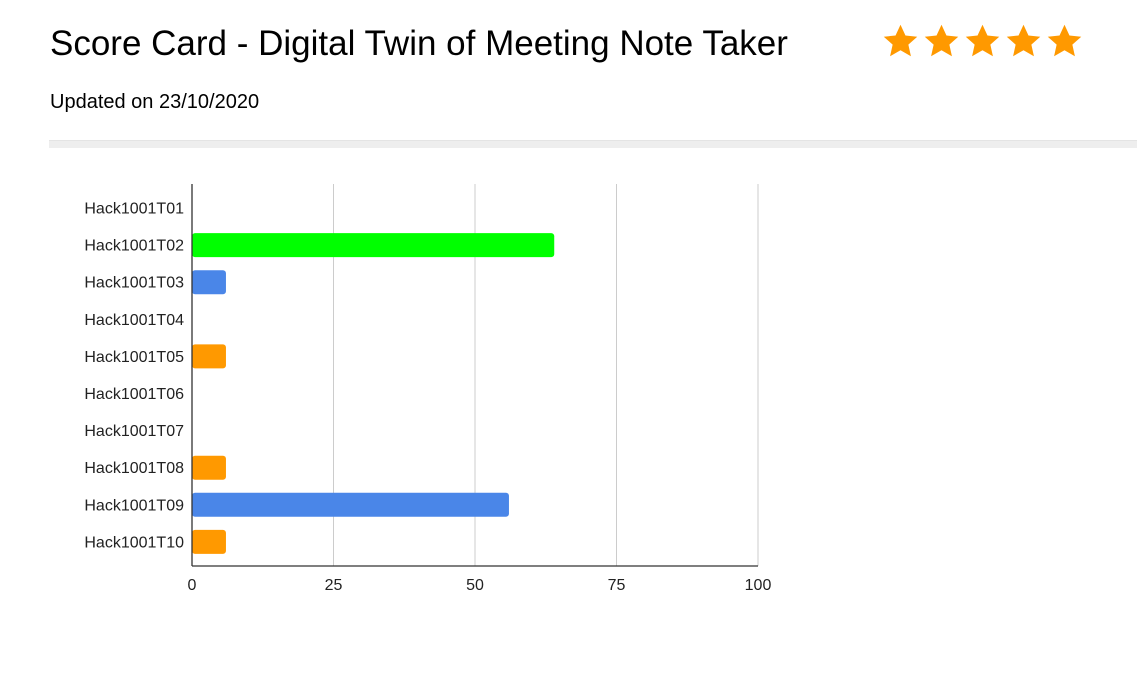  I want to click on category-label: Hack1001T01, so click(134, 209).